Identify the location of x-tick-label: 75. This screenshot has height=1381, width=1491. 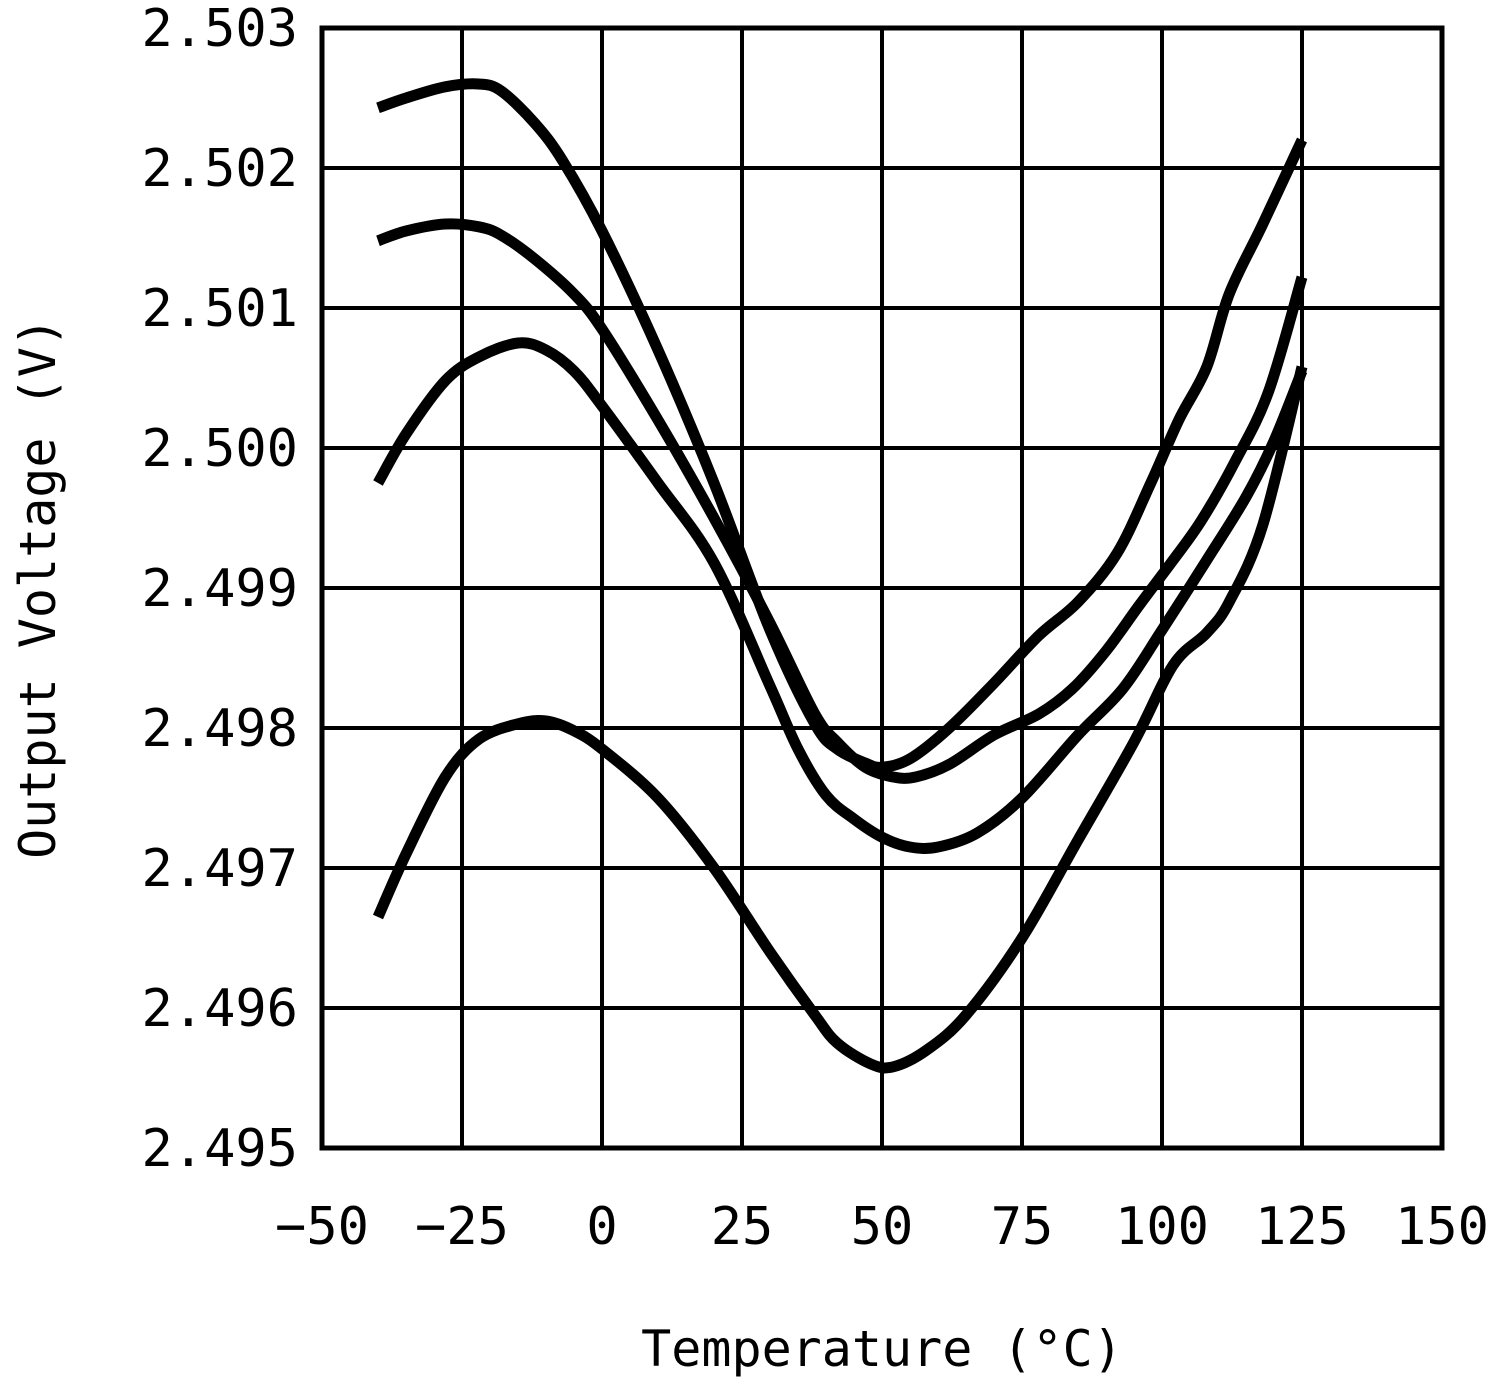
(1022, 1227).